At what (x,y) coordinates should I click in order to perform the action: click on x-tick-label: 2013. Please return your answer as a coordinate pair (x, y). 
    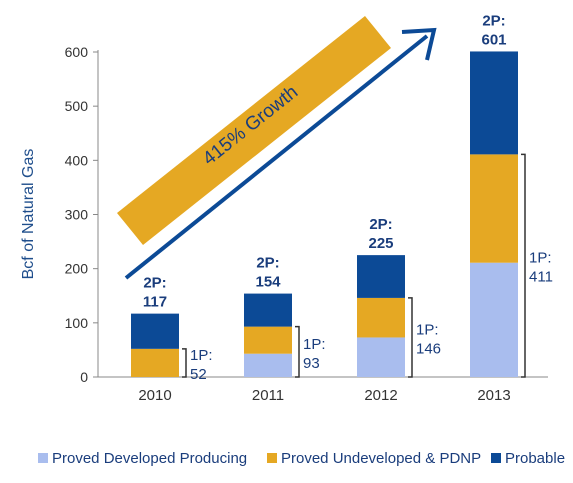
    Looking at the image, I should click on (493, 395).